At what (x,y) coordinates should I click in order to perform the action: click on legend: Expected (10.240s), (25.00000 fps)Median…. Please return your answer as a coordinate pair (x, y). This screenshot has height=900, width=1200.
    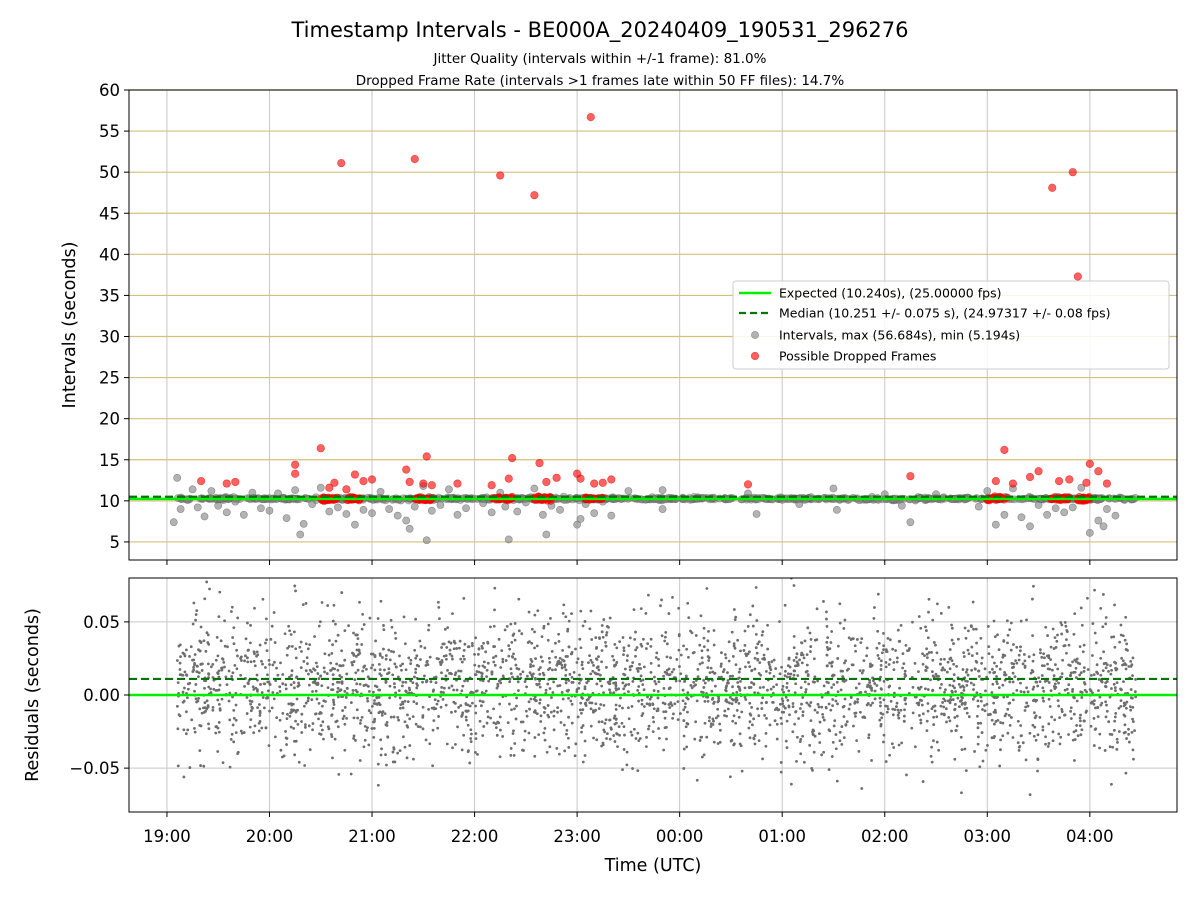
    Looking at the image, I should click on (951, 325).